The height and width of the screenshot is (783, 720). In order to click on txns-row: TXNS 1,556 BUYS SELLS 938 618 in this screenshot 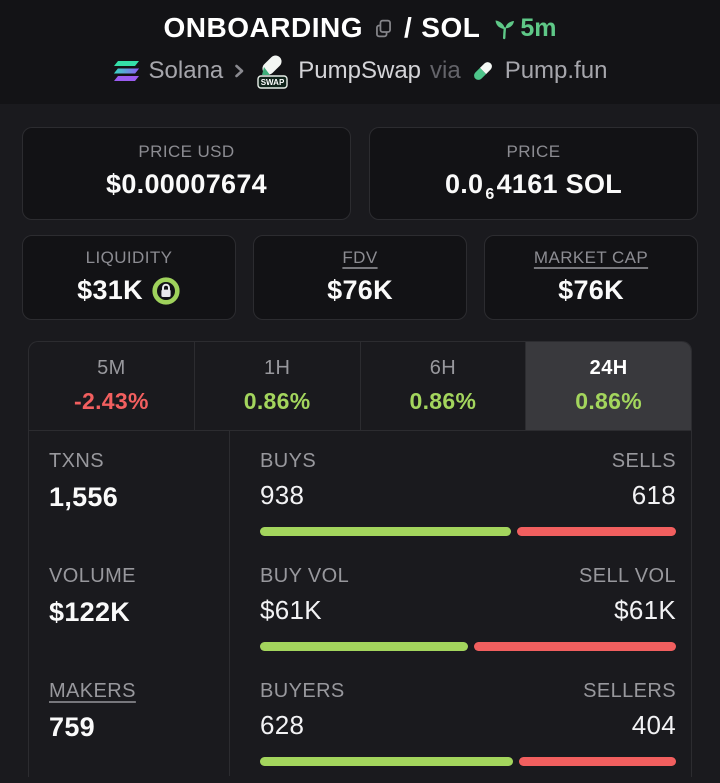, I will do `click(360, 488)`.